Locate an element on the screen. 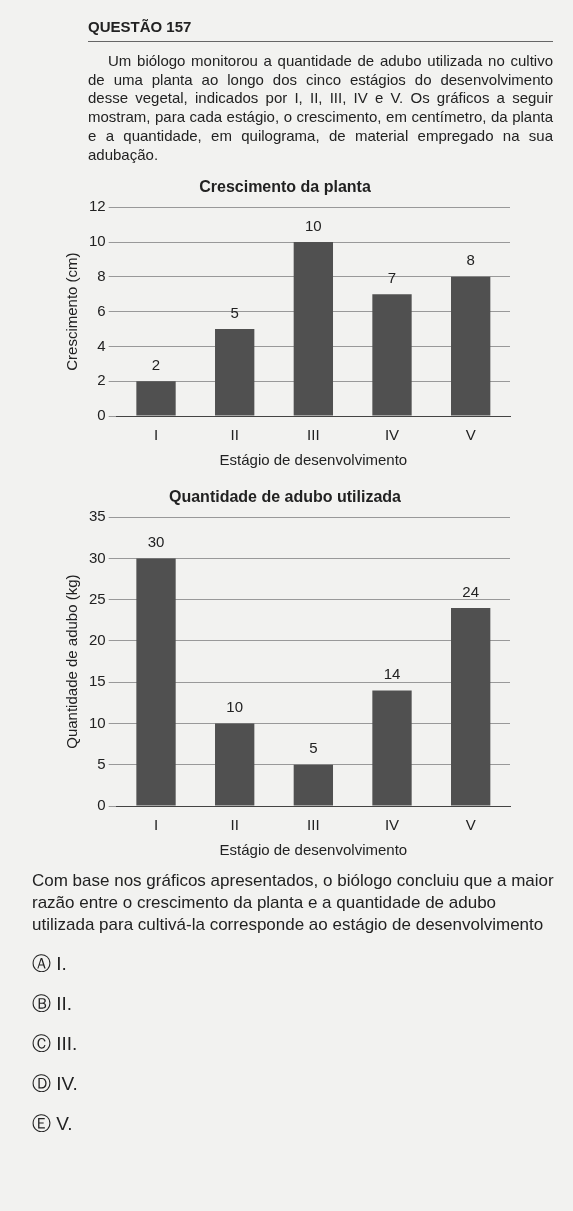  text: Ⓔ V. is located at coordinates (53, 1123).